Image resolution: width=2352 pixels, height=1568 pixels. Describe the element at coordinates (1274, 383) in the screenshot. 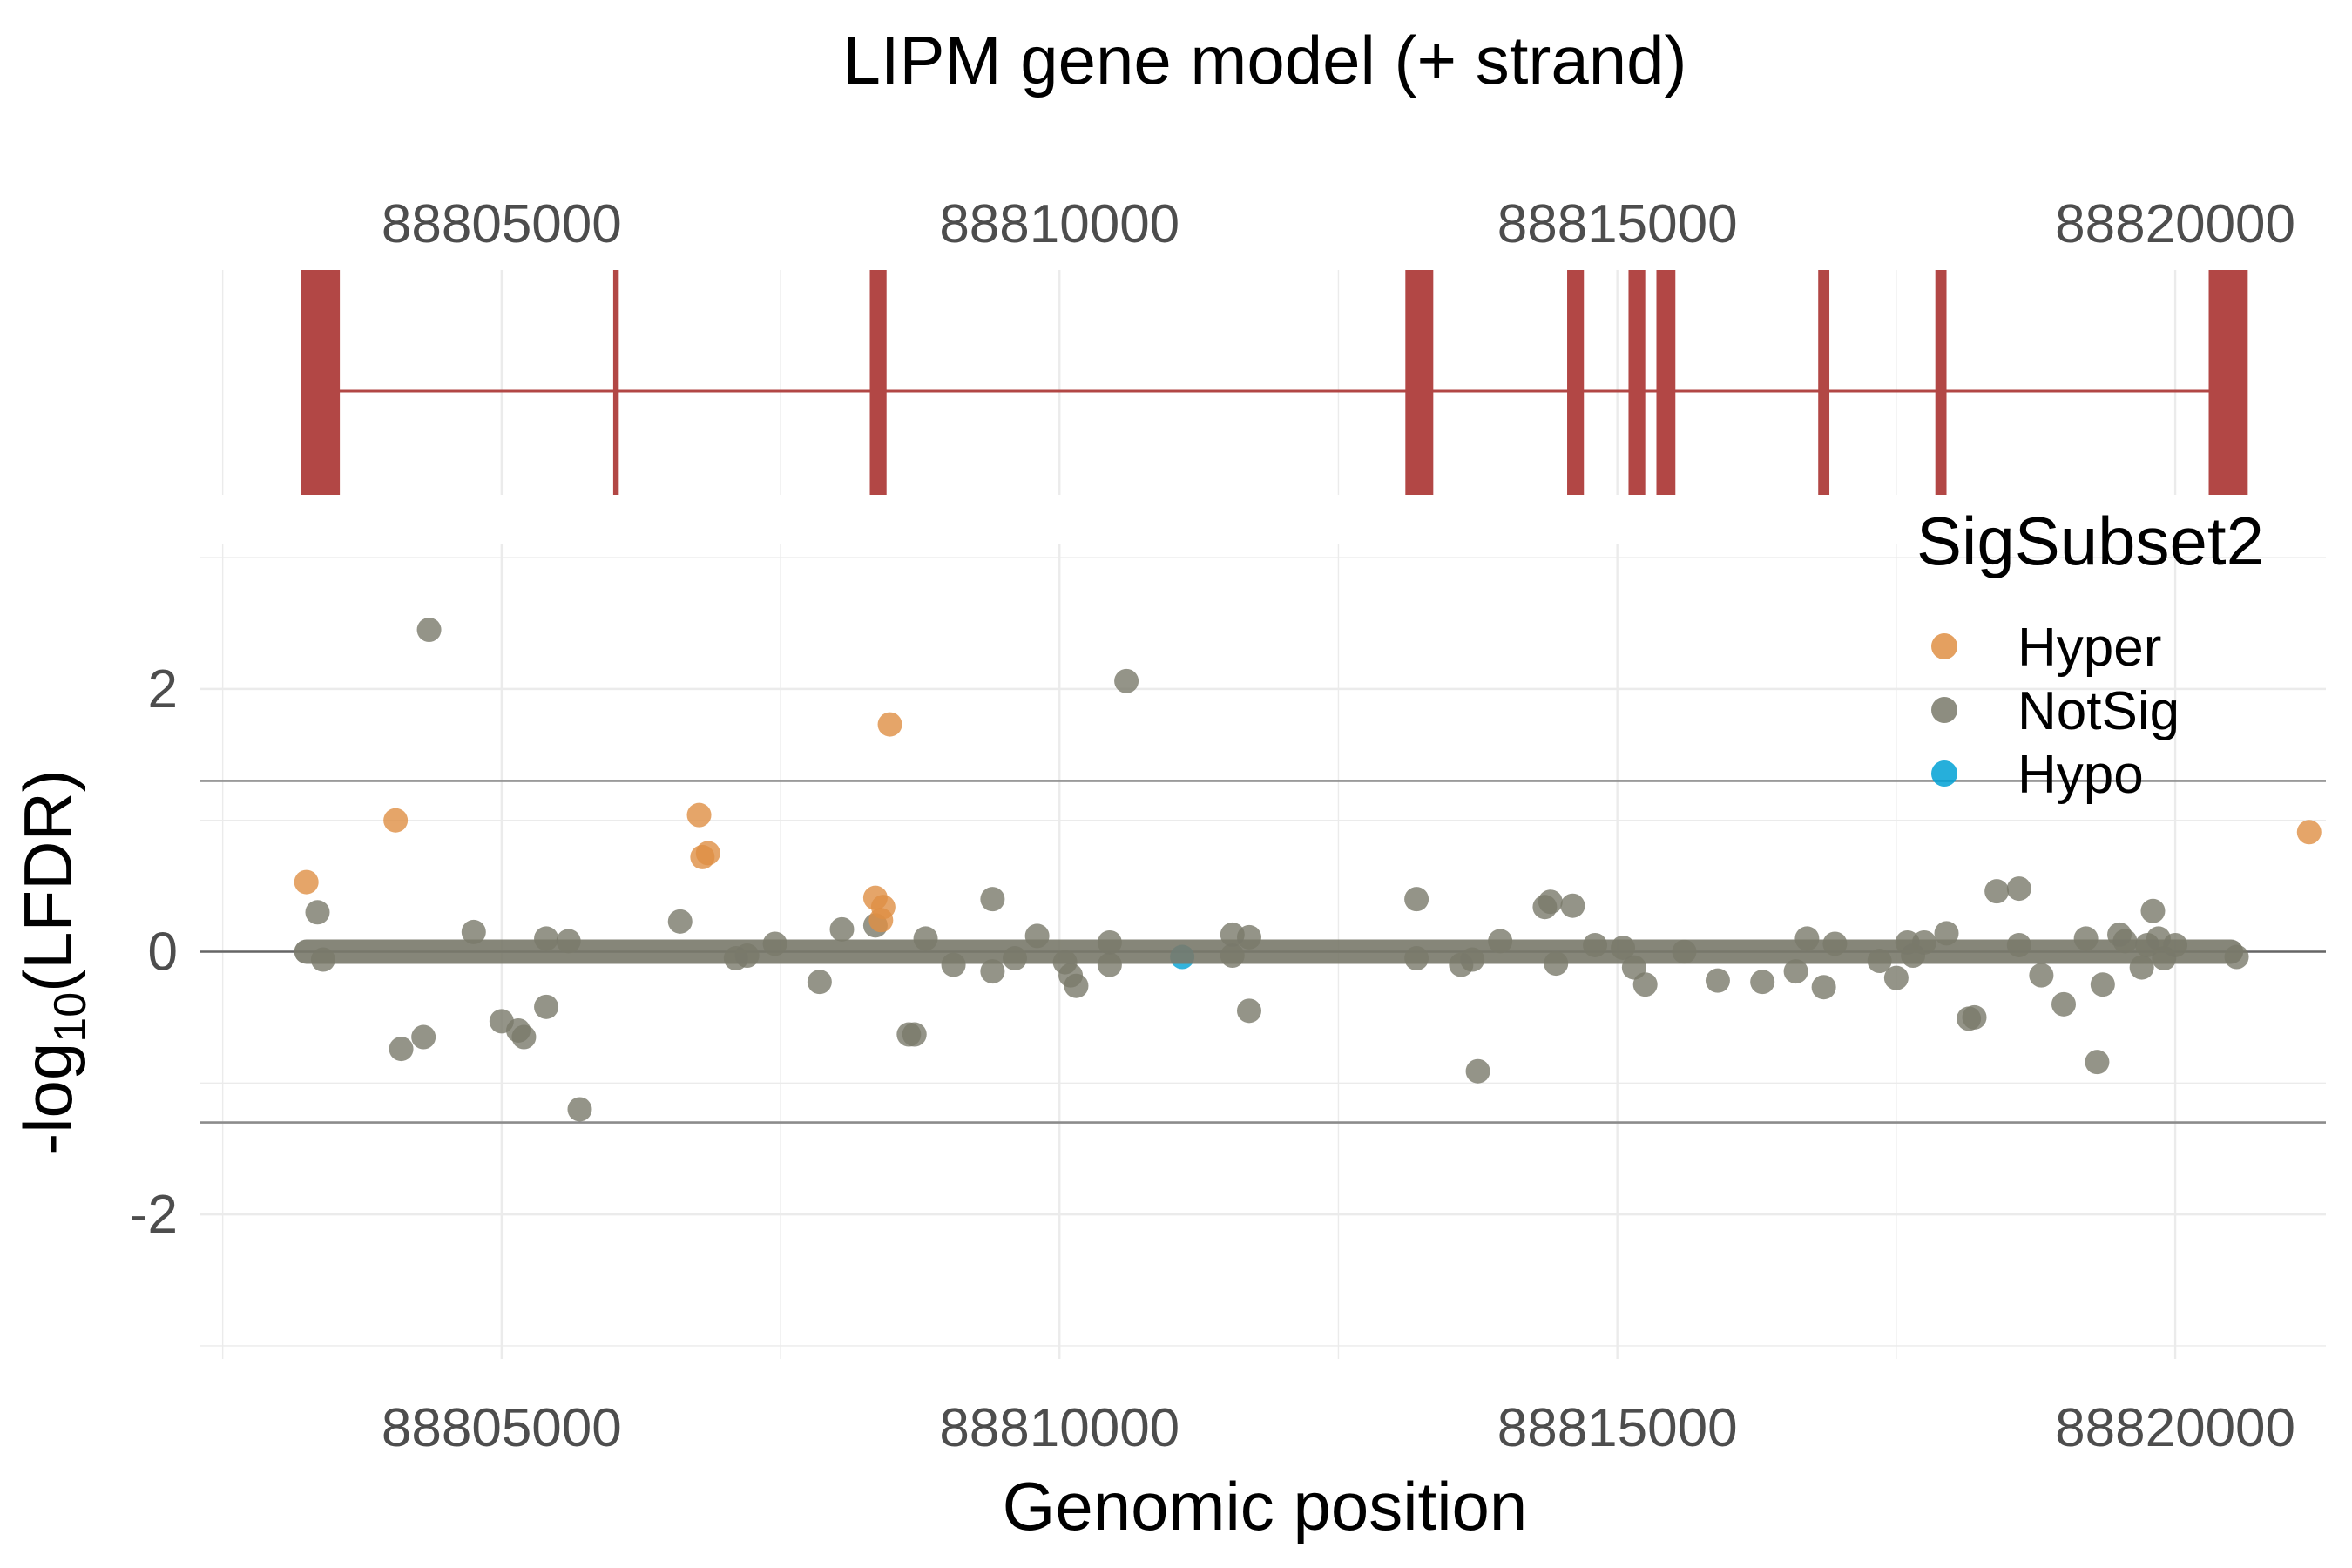

I see `exon-blocks` at that location.